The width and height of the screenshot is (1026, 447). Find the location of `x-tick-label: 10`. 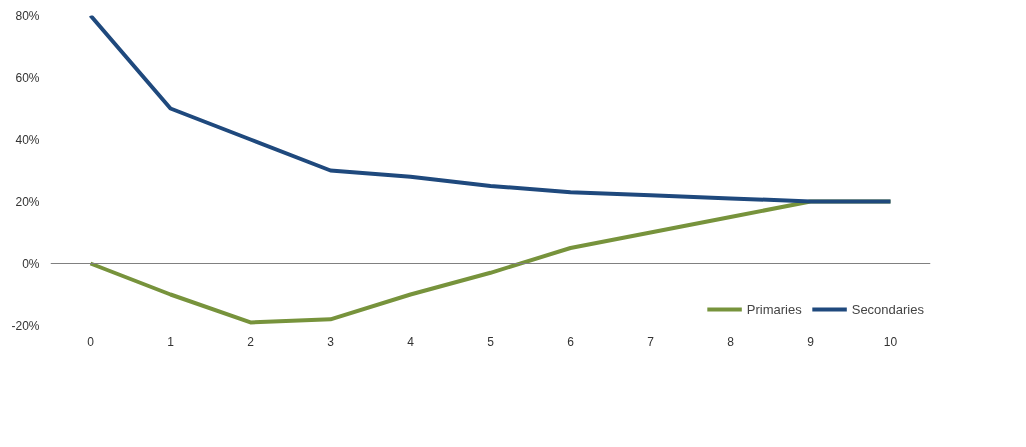

x-tick-label: 10 is located at coordinates (890, 341).